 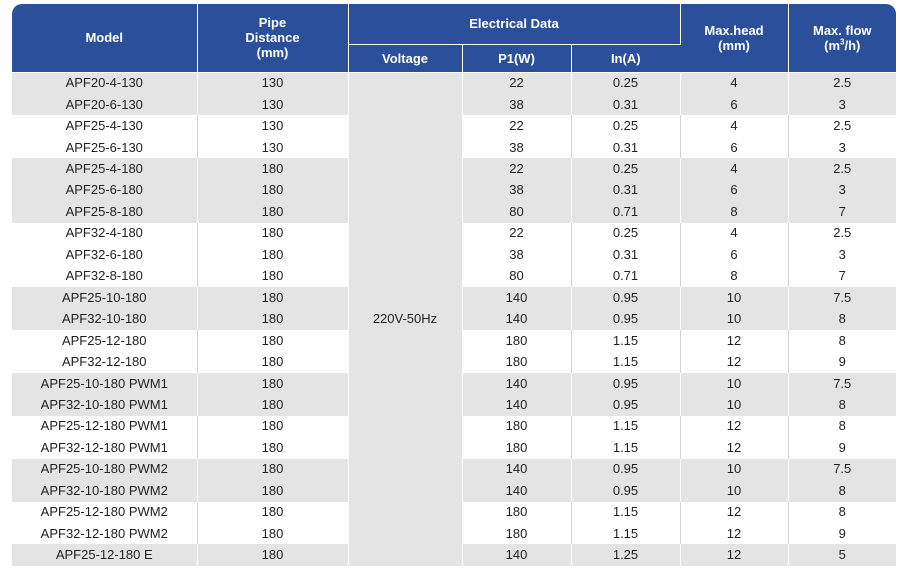 I want to click on table-row: APF32-10-180 180 140 0.95 10 8, so click(x=454, y=319).